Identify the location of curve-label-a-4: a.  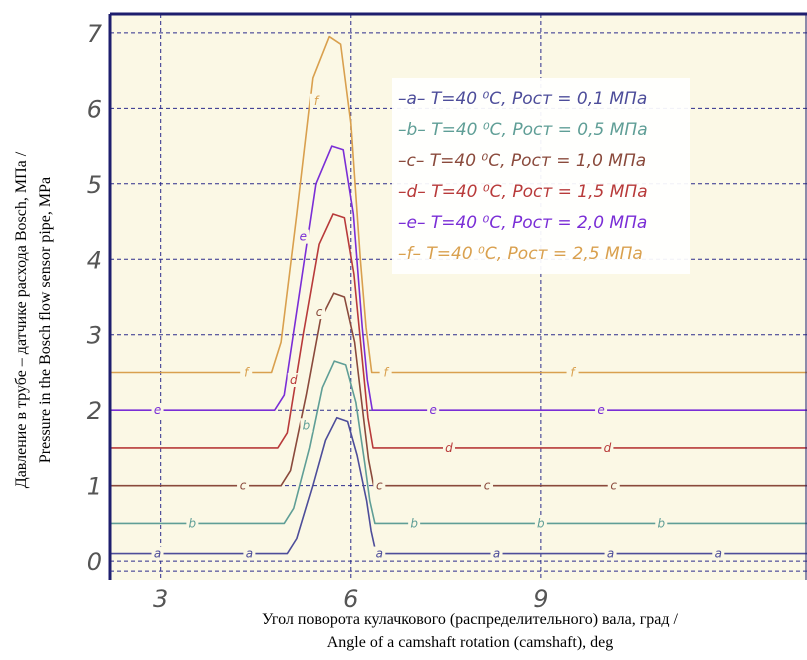
(610, 554).